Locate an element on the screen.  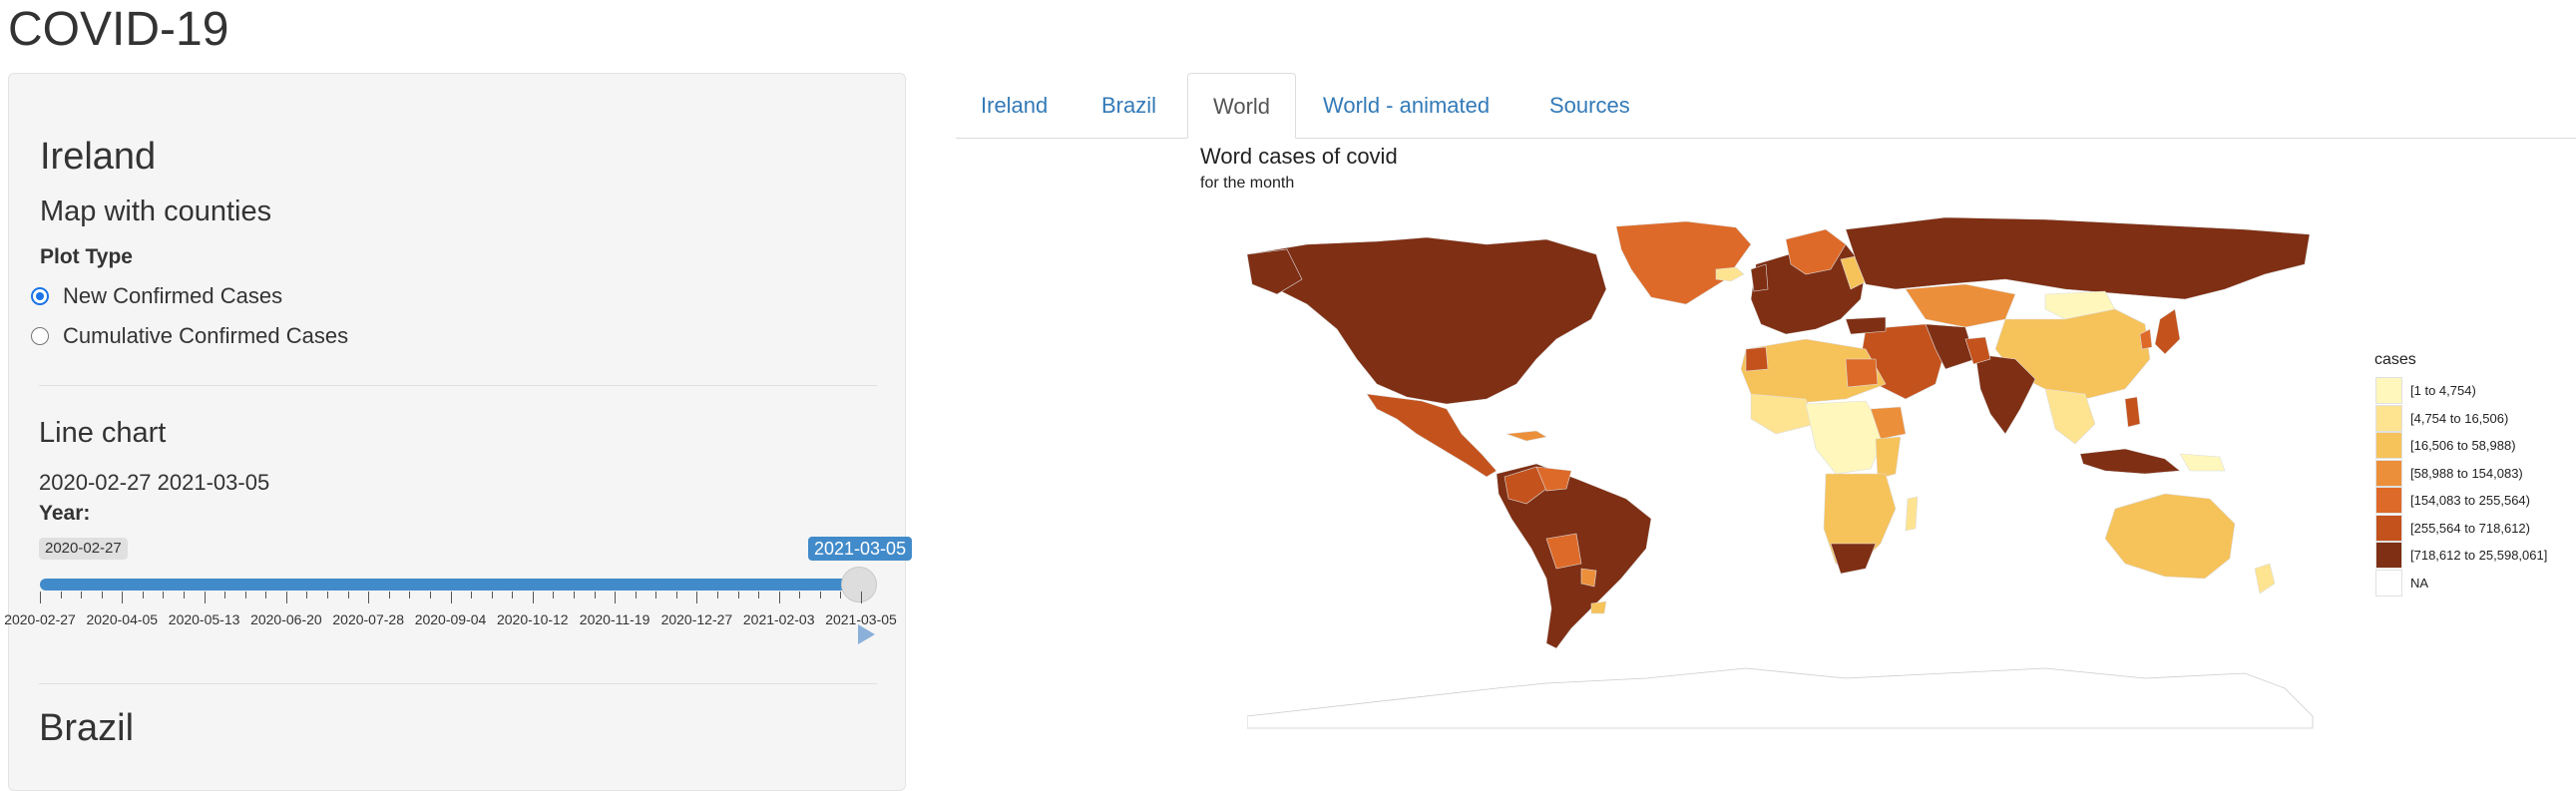
radio-cumulative-confirmed-cases: Cumulative Confirmed Cases is located at coordinates (189, 336).